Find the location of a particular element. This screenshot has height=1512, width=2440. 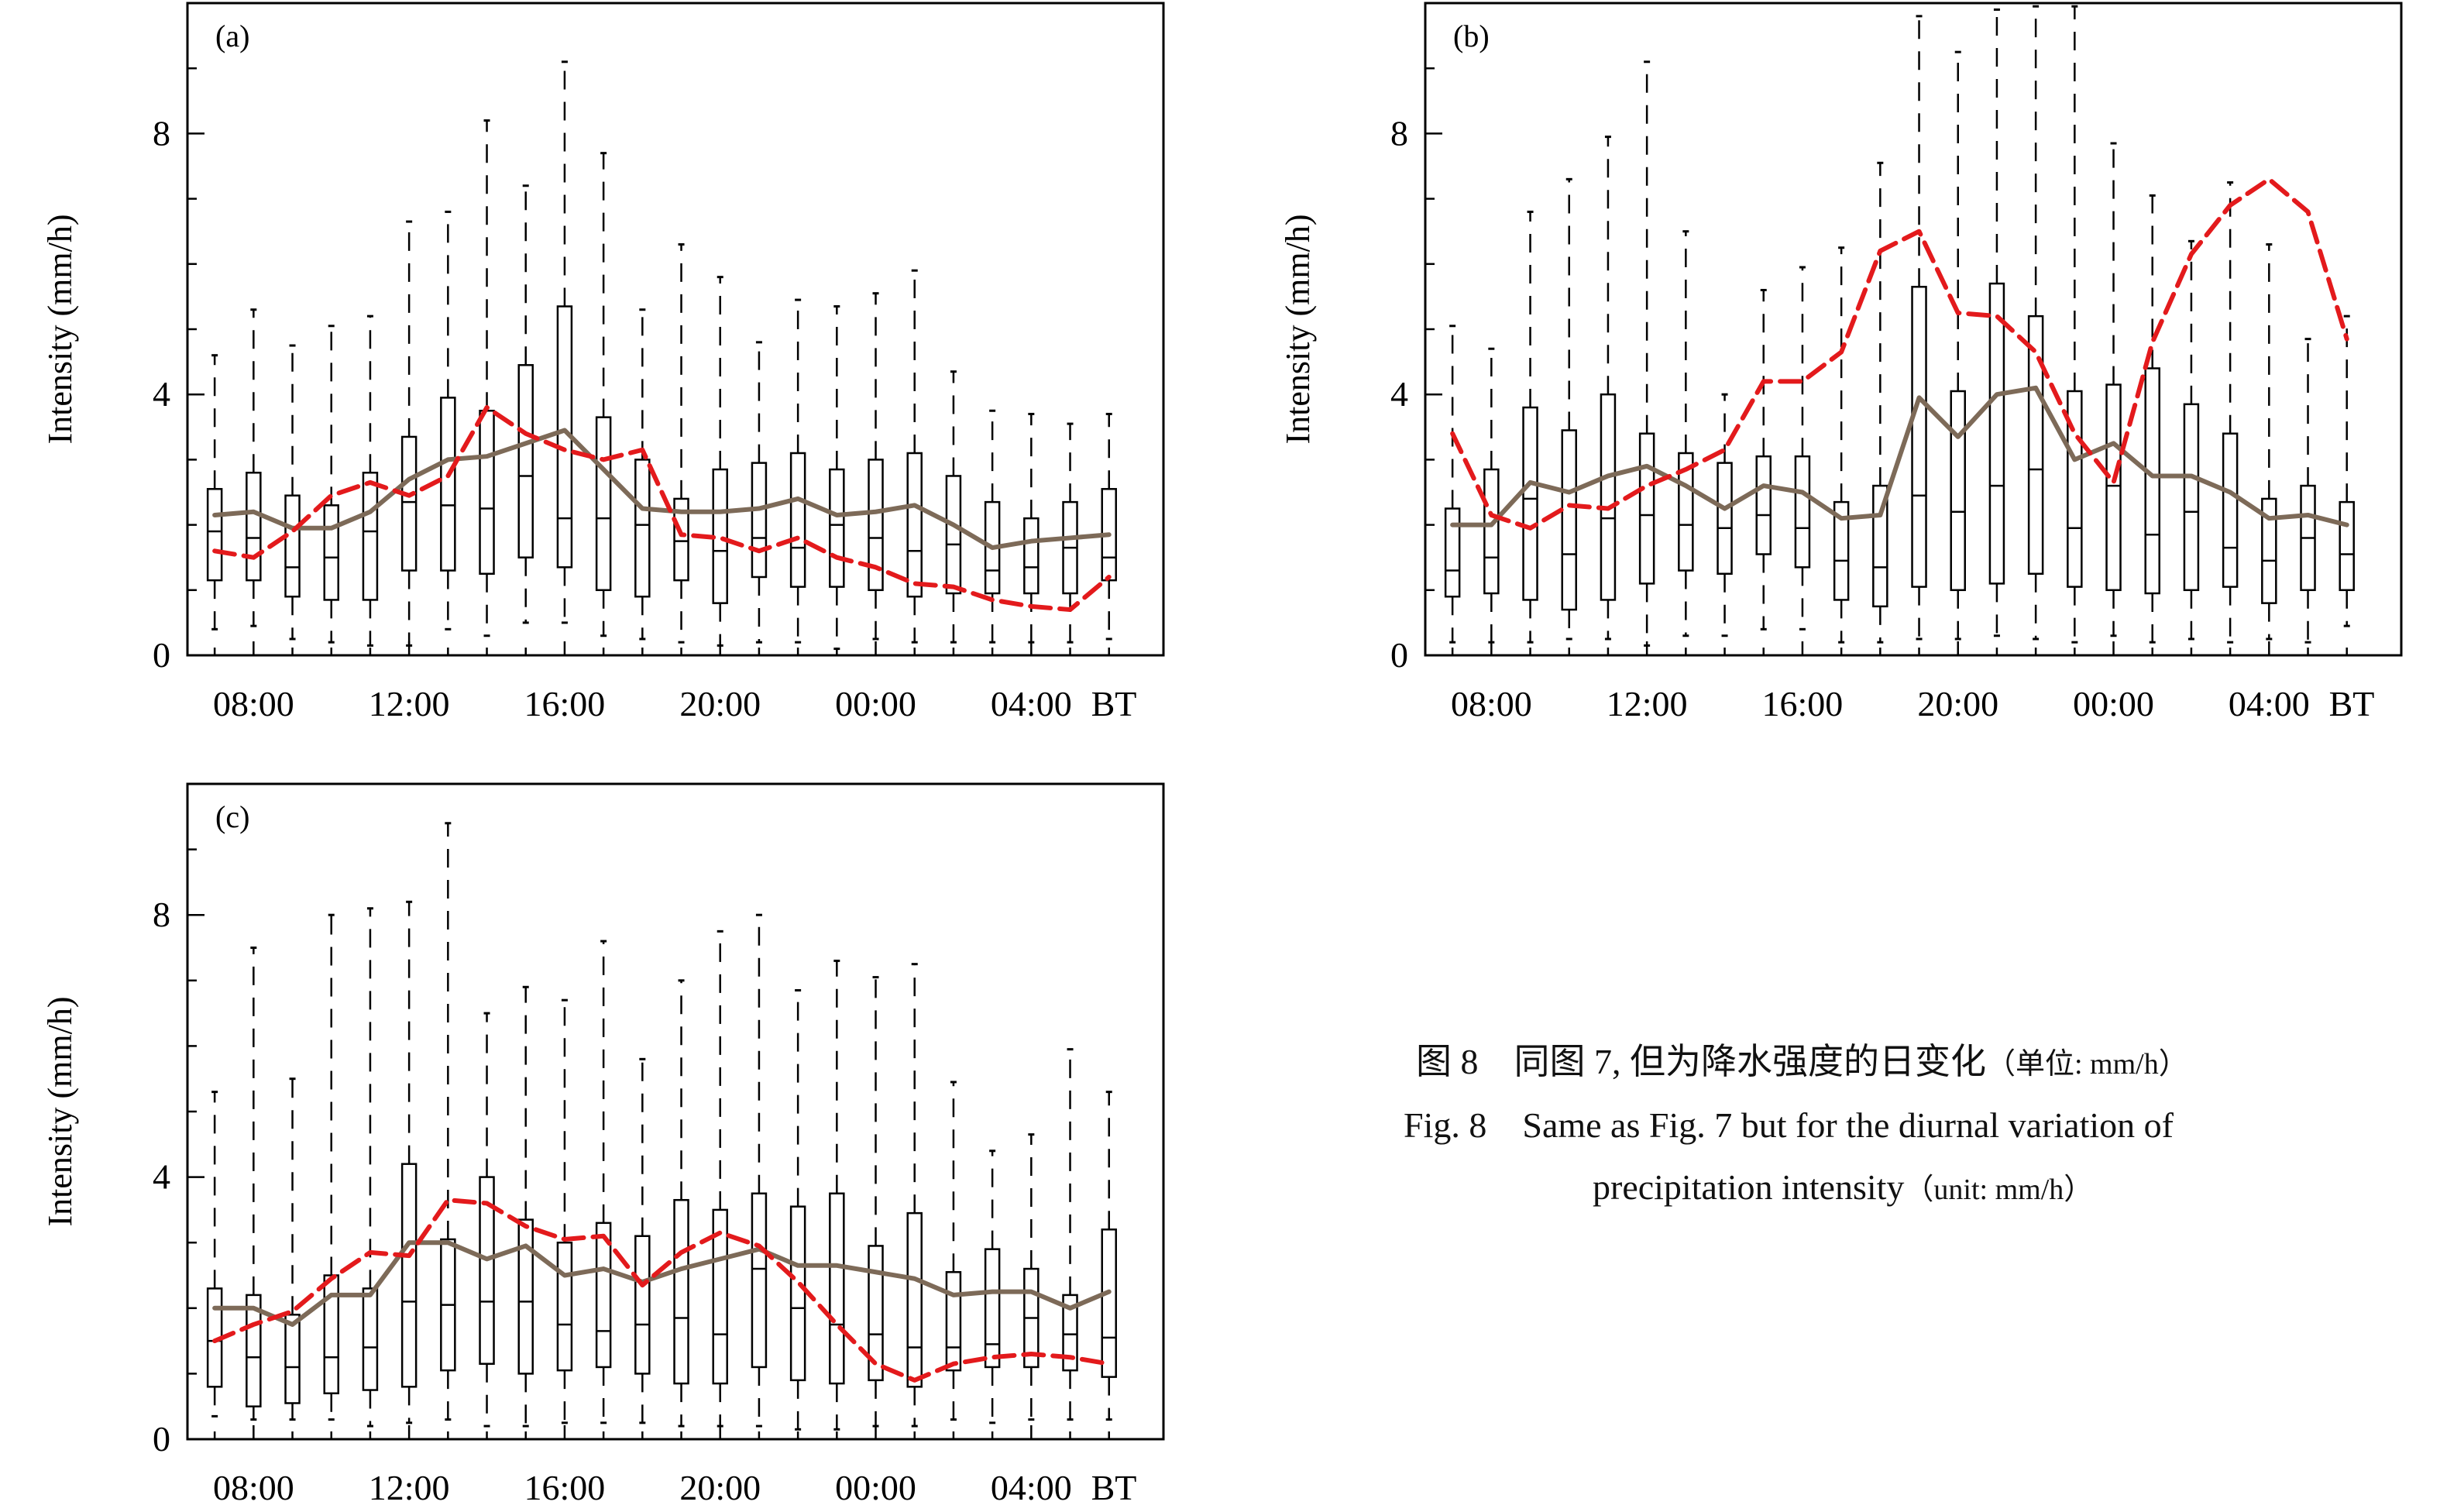

x-tick-label: 04:00 is located at coordinates (1031, 1487).